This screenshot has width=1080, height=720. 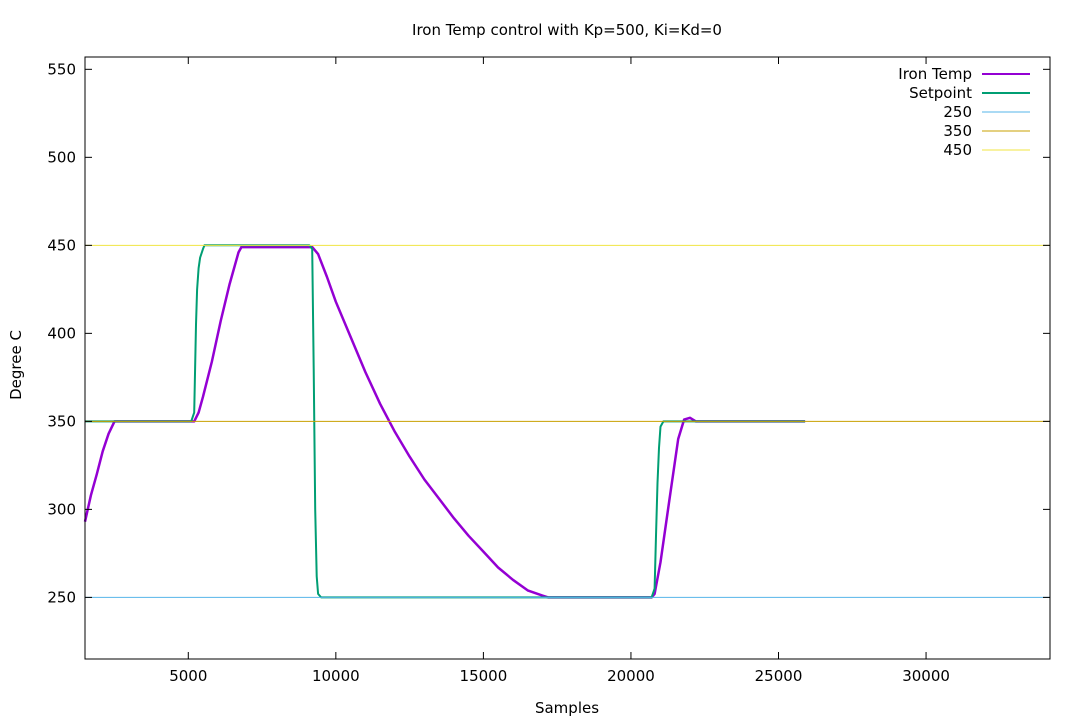 What do you see at coordinates (567, 708) in the screenshot?
I see `x-axis-label: Samples` at bounding box center [567, 708].